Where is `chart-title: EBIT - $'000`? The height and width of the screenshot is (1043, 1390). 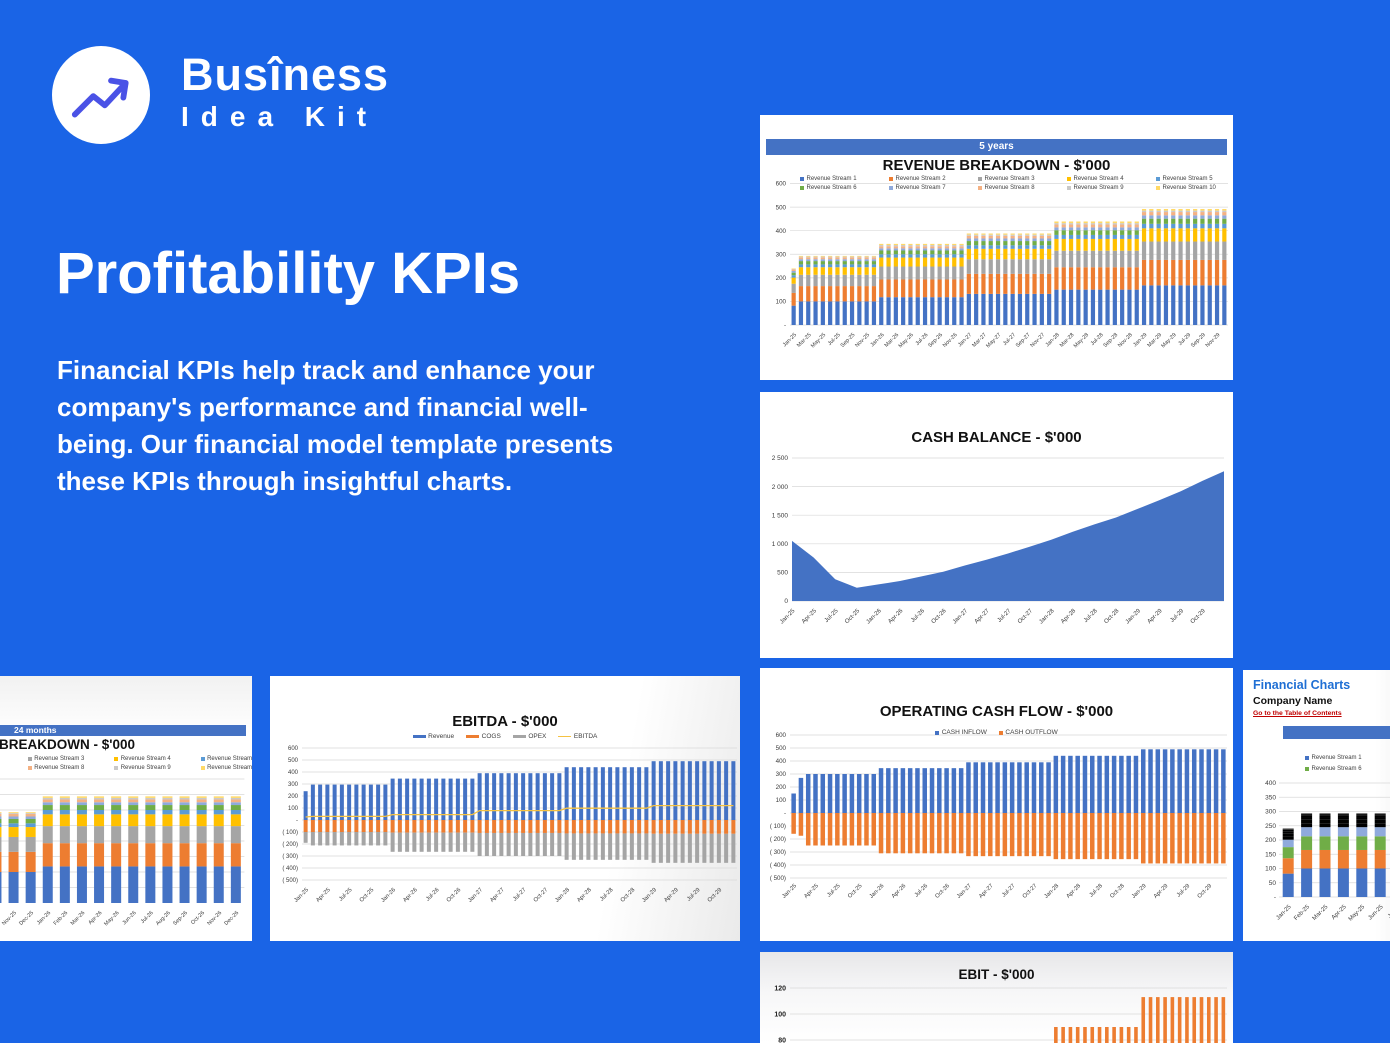
chart-title: EBIT - $'000 is located at coordinates (996, 974).